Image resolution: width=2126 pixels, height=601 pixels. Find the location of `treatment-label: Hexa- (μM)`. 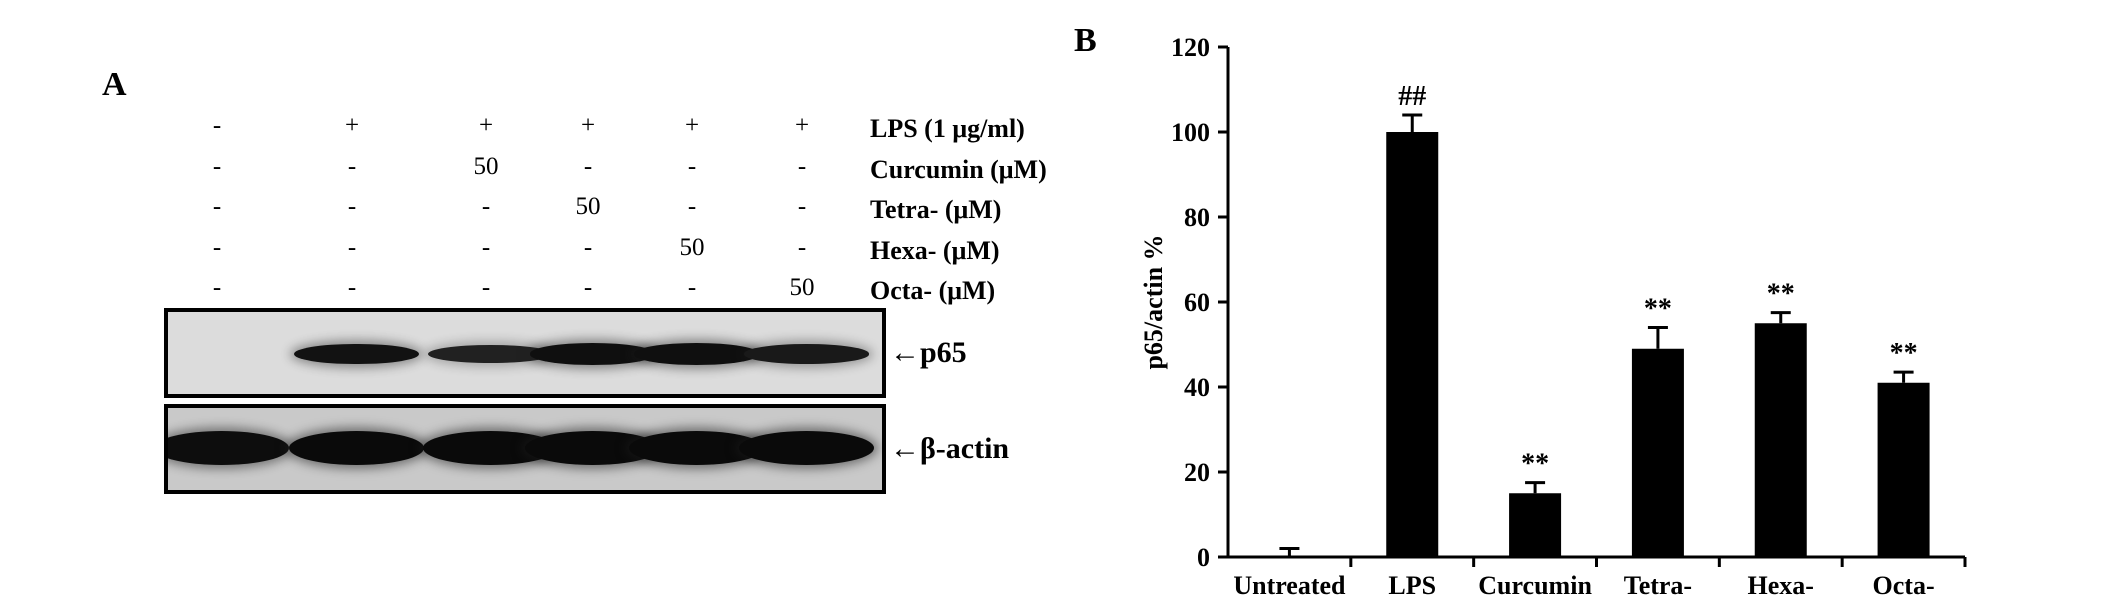

treatment-label: Hexa- (μM) is located at coordinates (935, 250).